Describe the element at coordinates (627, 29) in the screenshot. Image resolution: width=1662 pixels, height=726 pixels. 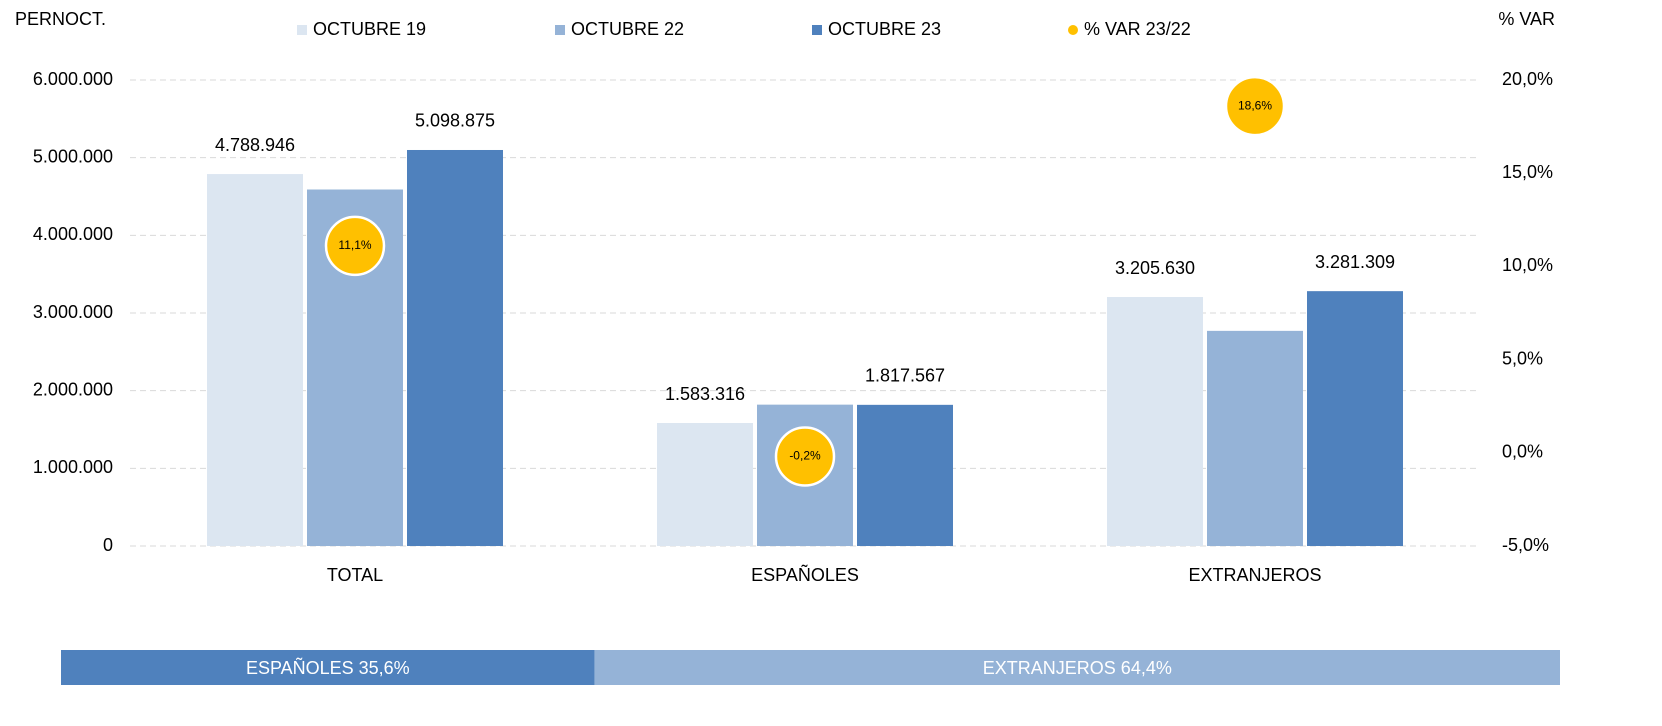
I see `legend-label: OCTUBRE 22` at that location.